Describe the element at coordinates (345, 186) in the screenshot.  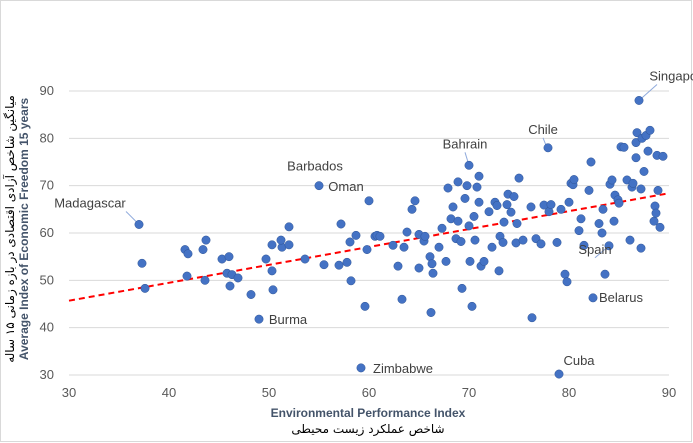
I see `annotation-label: Oman` at that location.